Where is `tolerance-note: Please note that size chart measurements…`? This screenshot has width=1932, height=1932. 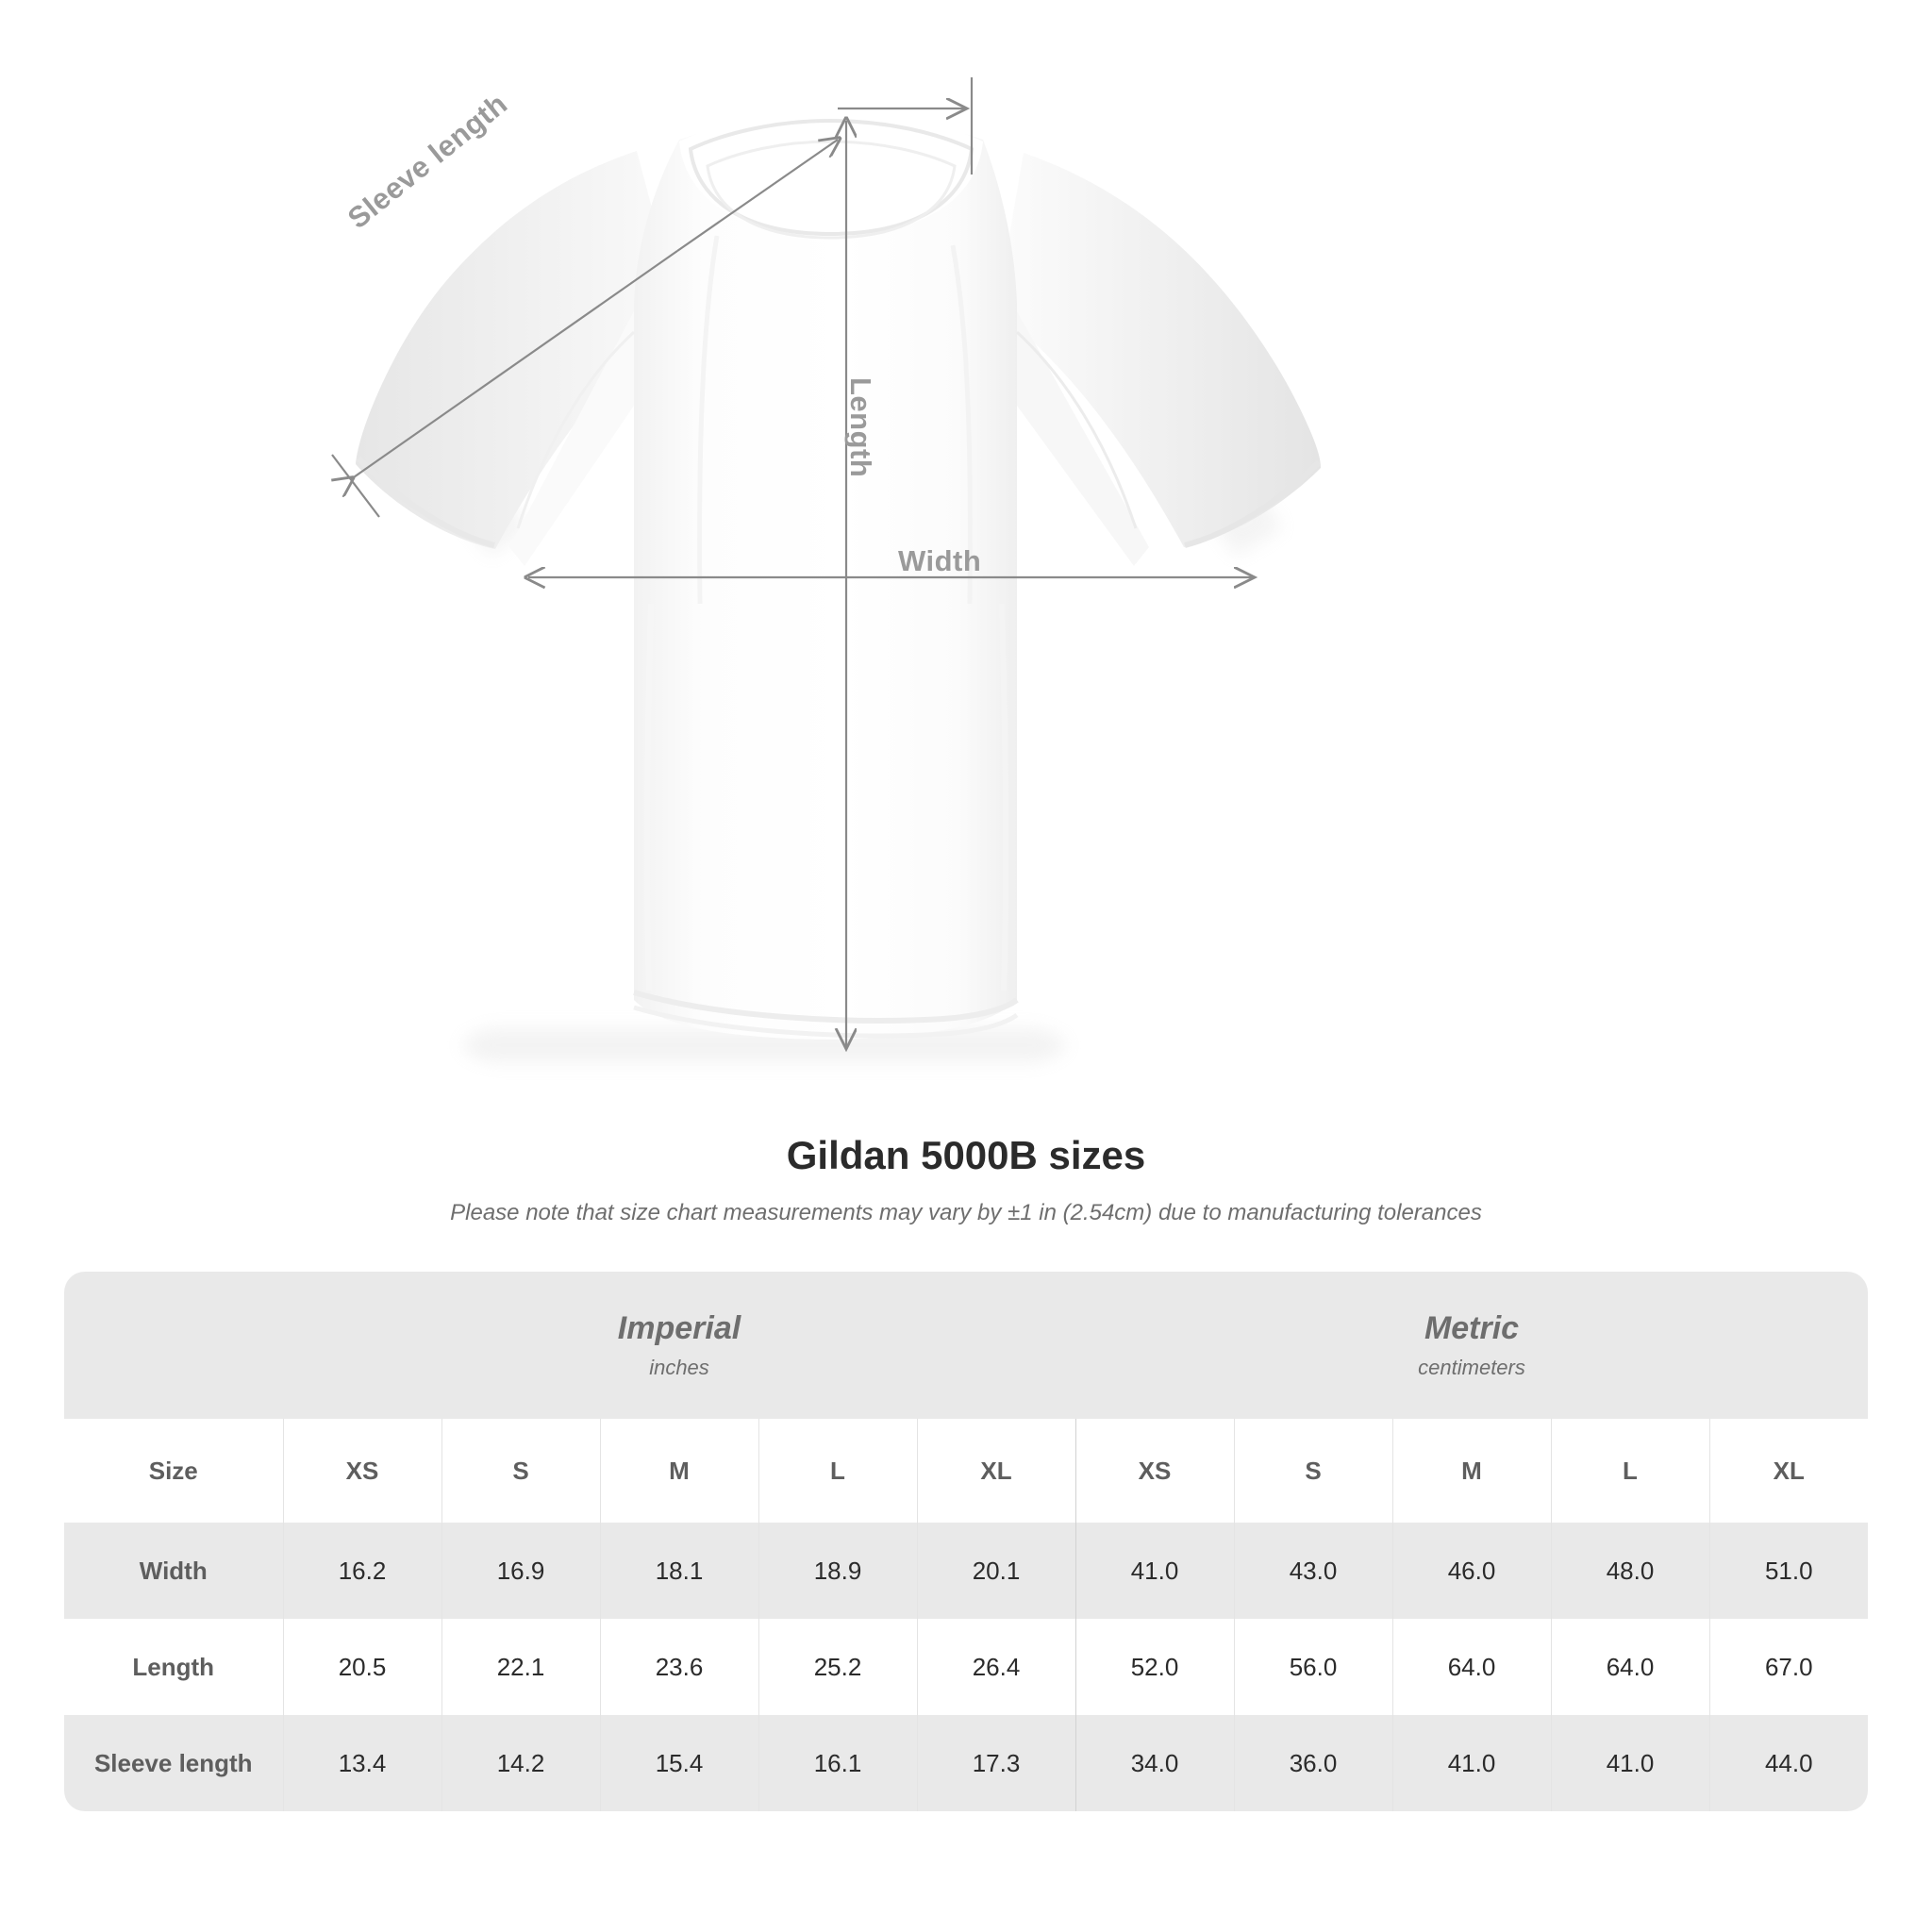
tolerance-note: Please note that size chart measurements… is located at coordinates (966, 1213).